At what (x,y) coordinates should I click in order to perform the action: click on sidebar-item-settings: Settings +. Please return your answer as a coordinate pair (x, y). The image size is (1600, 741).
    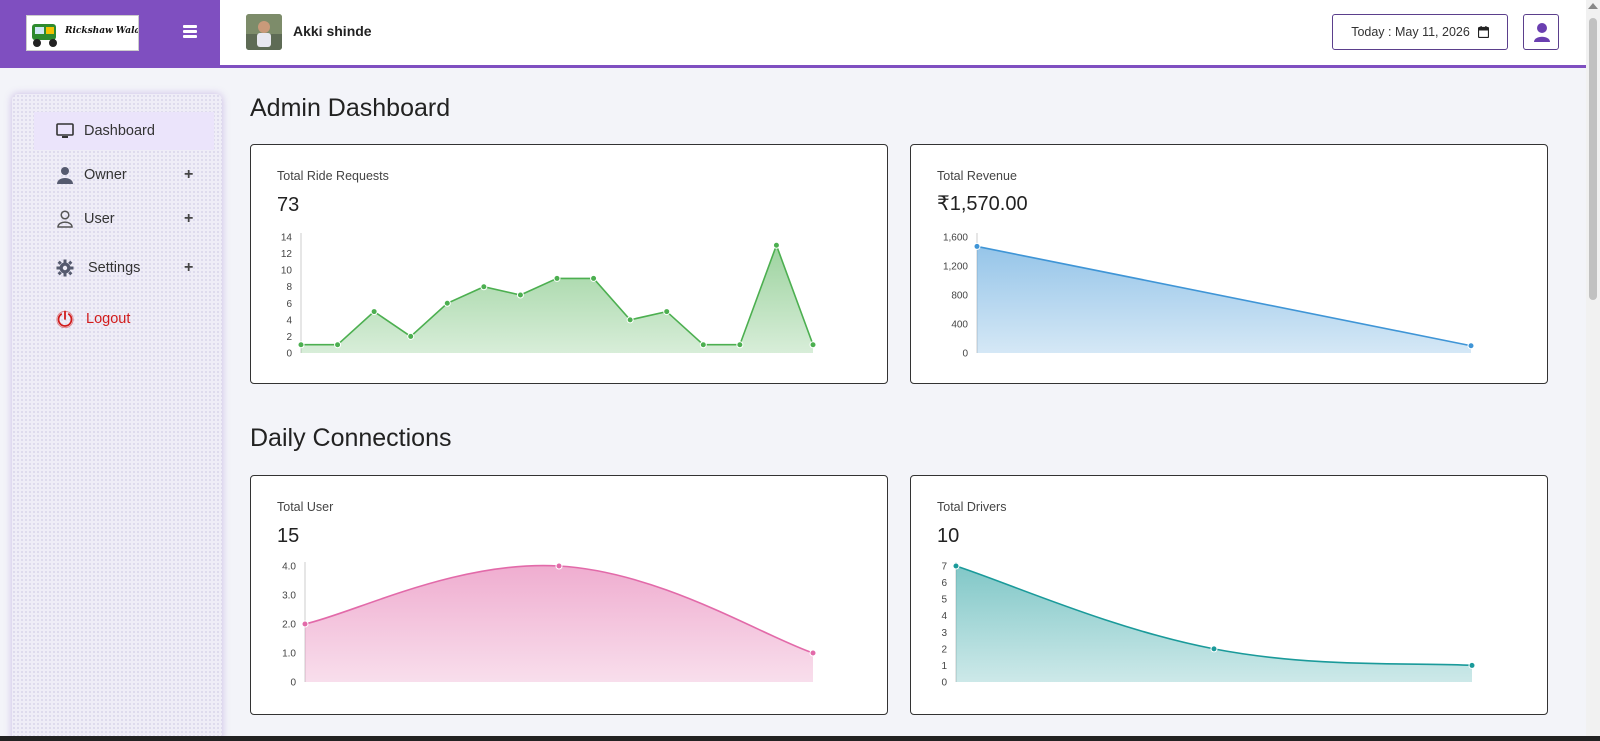
    Looking at the image, I should click on (124, 268).